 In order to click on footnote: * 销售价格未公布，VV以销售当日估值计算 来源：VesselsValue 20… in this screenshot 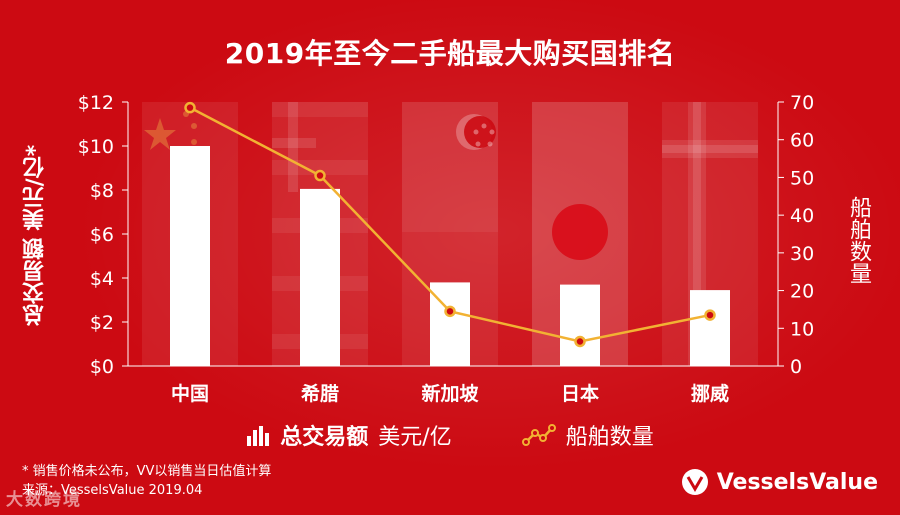, I will do `click(146, 481)`.